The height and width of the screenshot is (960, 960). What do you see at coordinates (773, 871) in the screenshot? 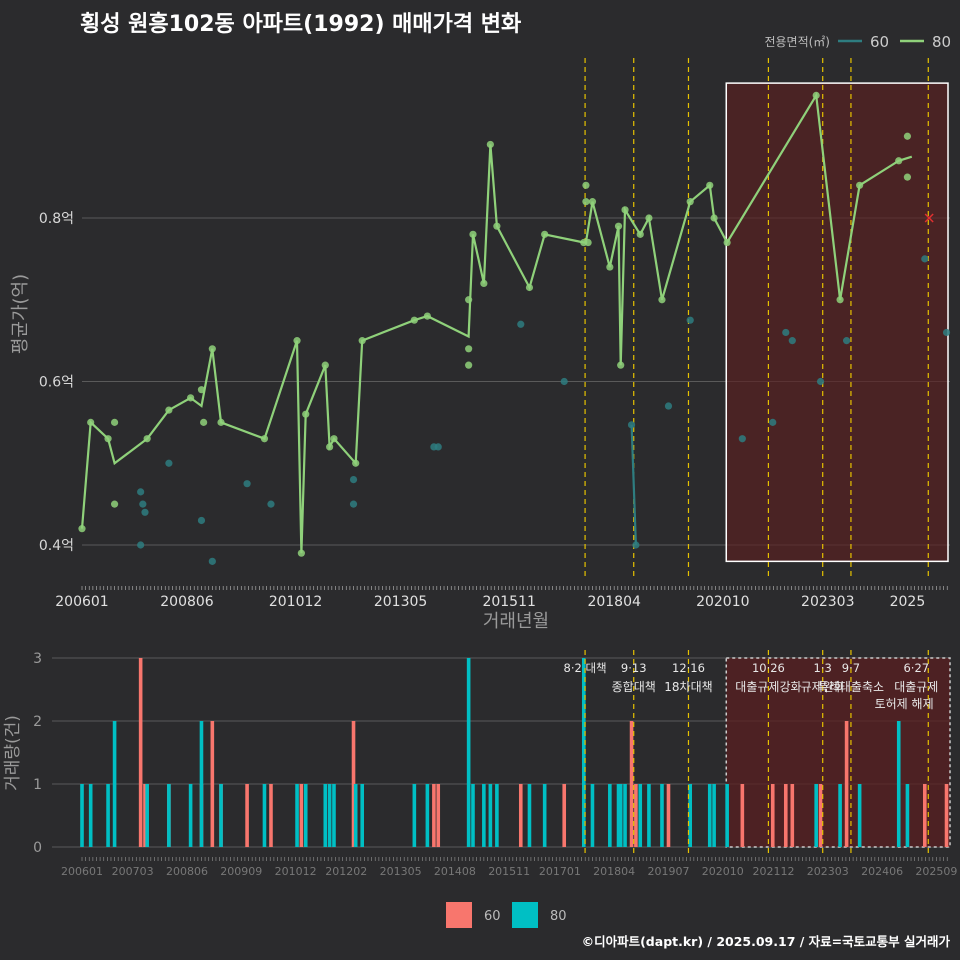
I see `volume-x-tick: 202112` at bounding box center [773, 871].